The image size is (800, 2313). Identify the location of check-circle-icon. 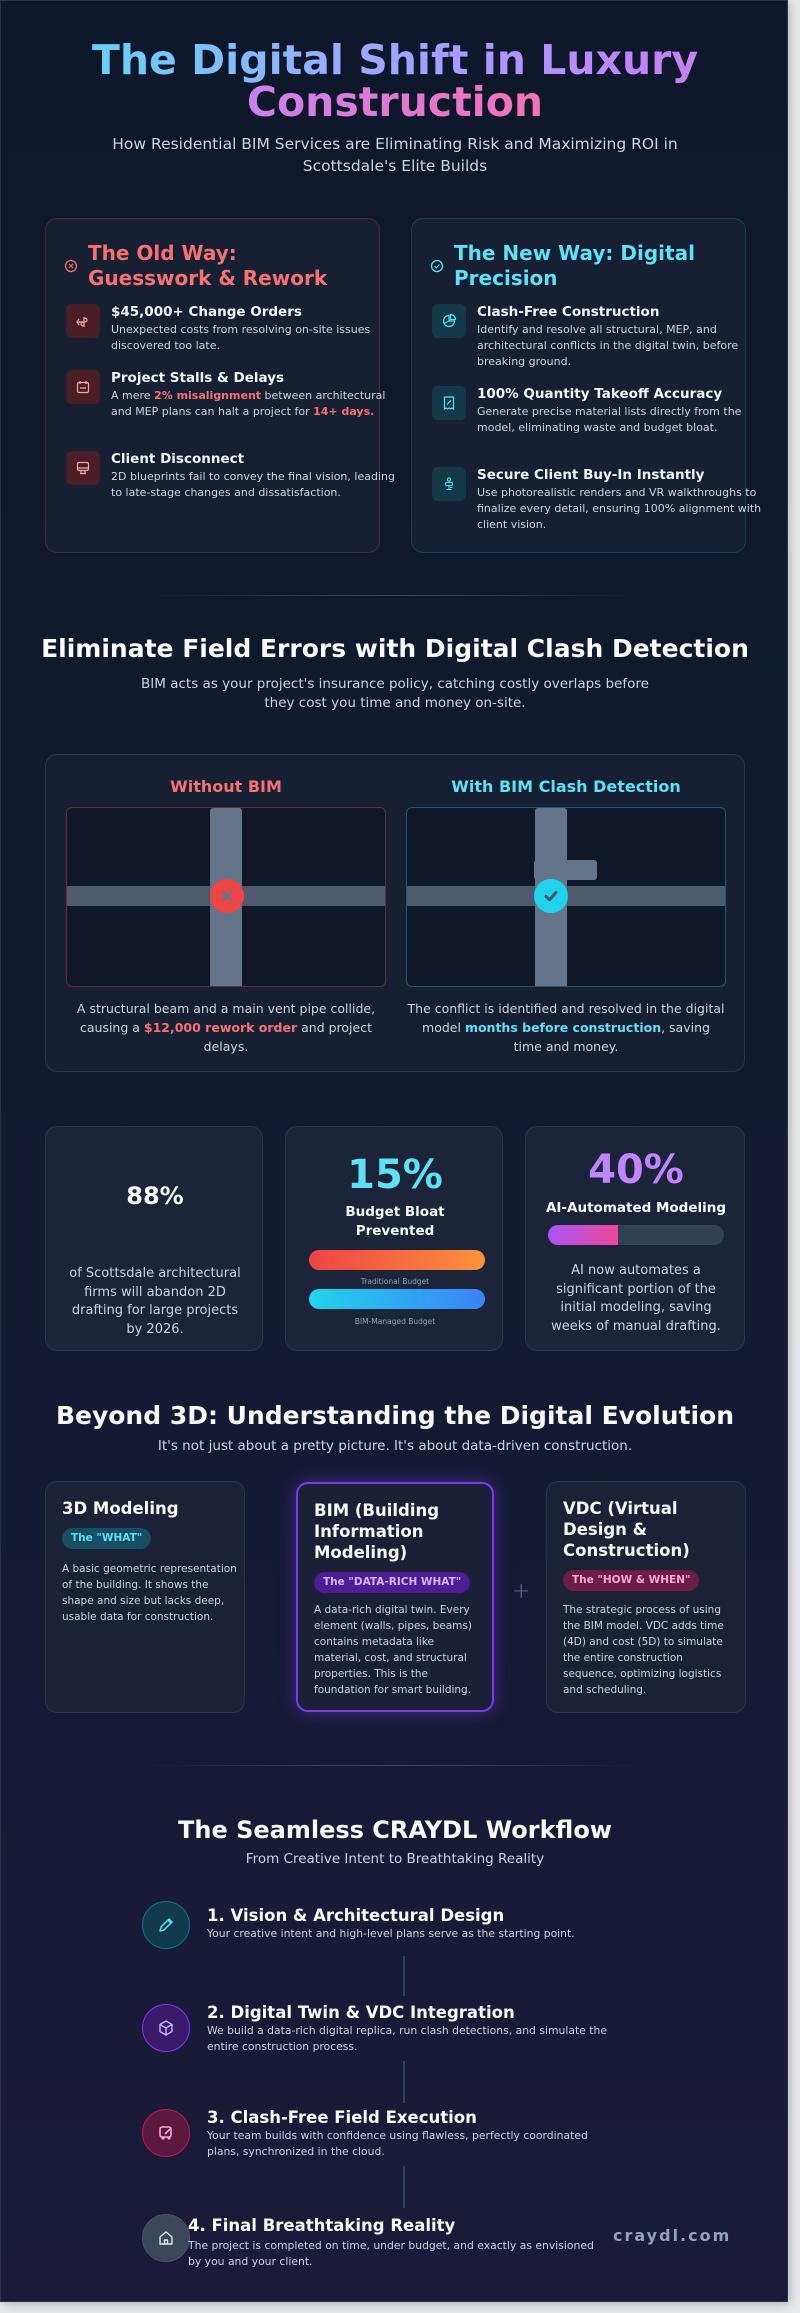
(437, 266).